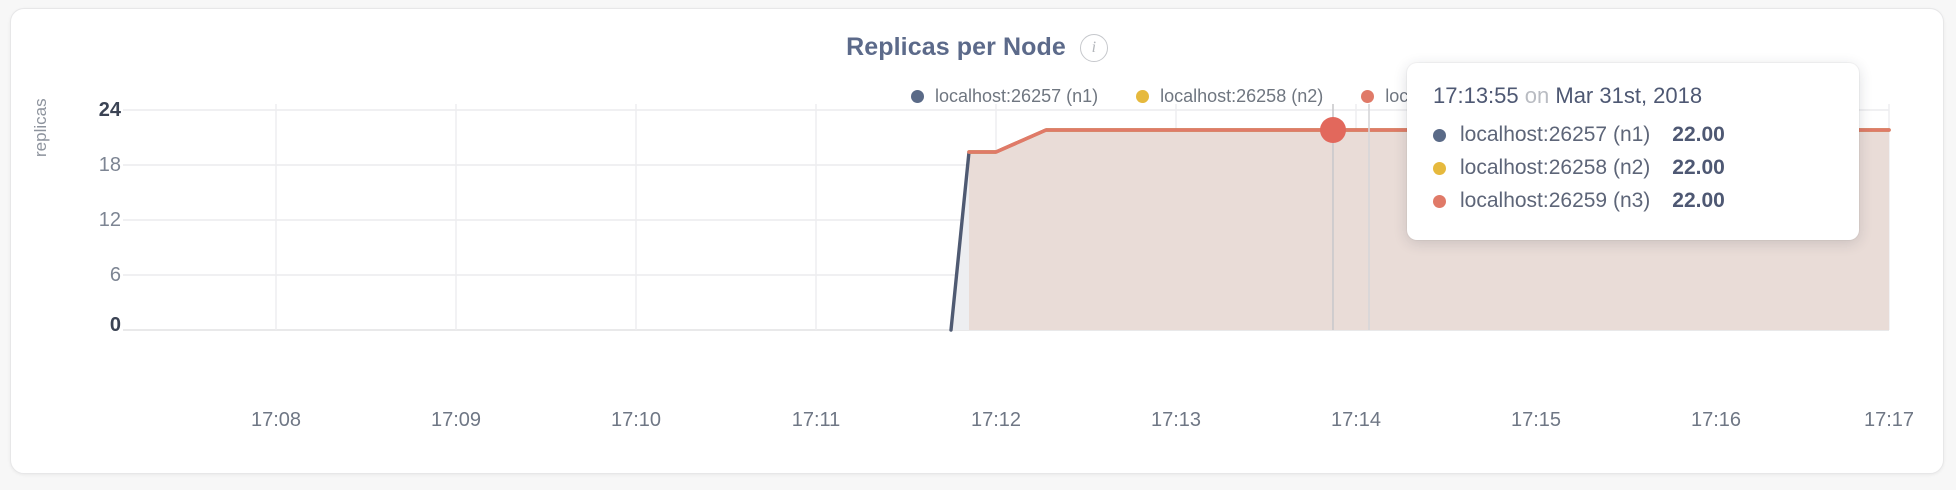 This screenshot has height=490, width=1956. I want to click on y-tick-12: 12, so click(109, 220).